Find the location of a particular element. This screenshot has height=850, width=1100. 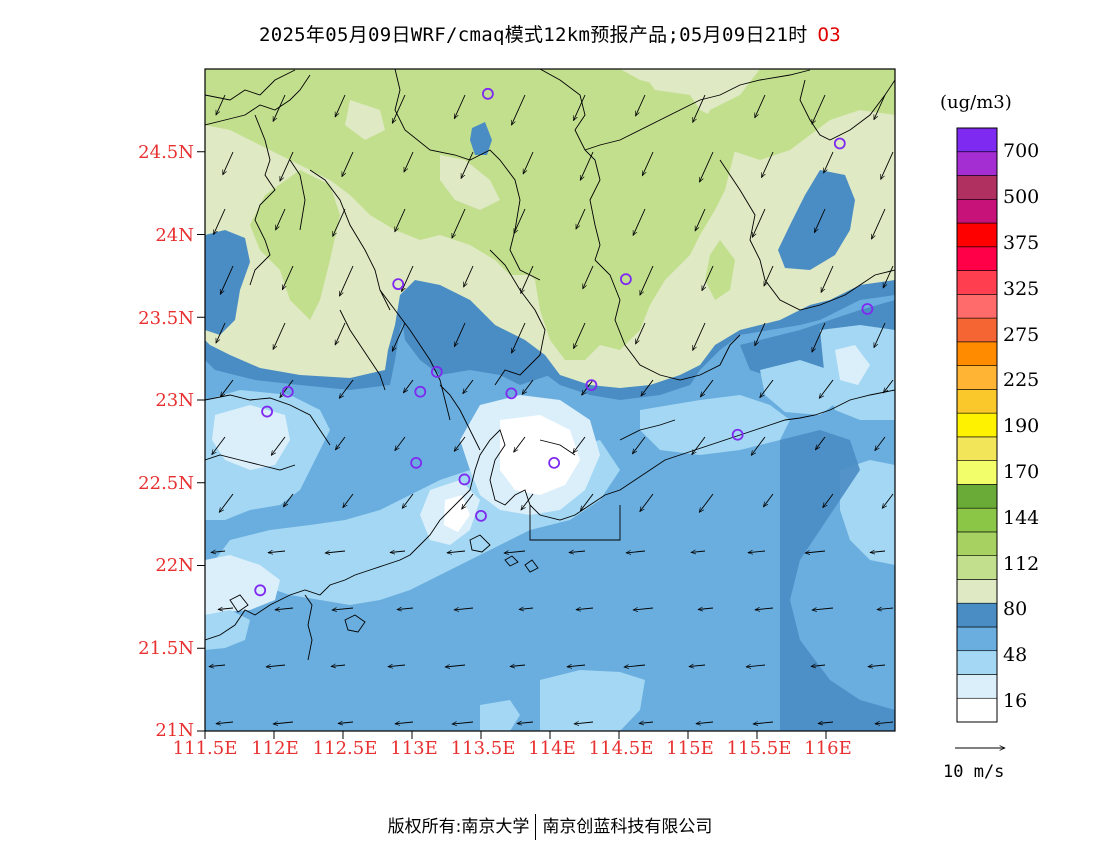

colorbar-label: 275 is located at coordinates (1021, 335).